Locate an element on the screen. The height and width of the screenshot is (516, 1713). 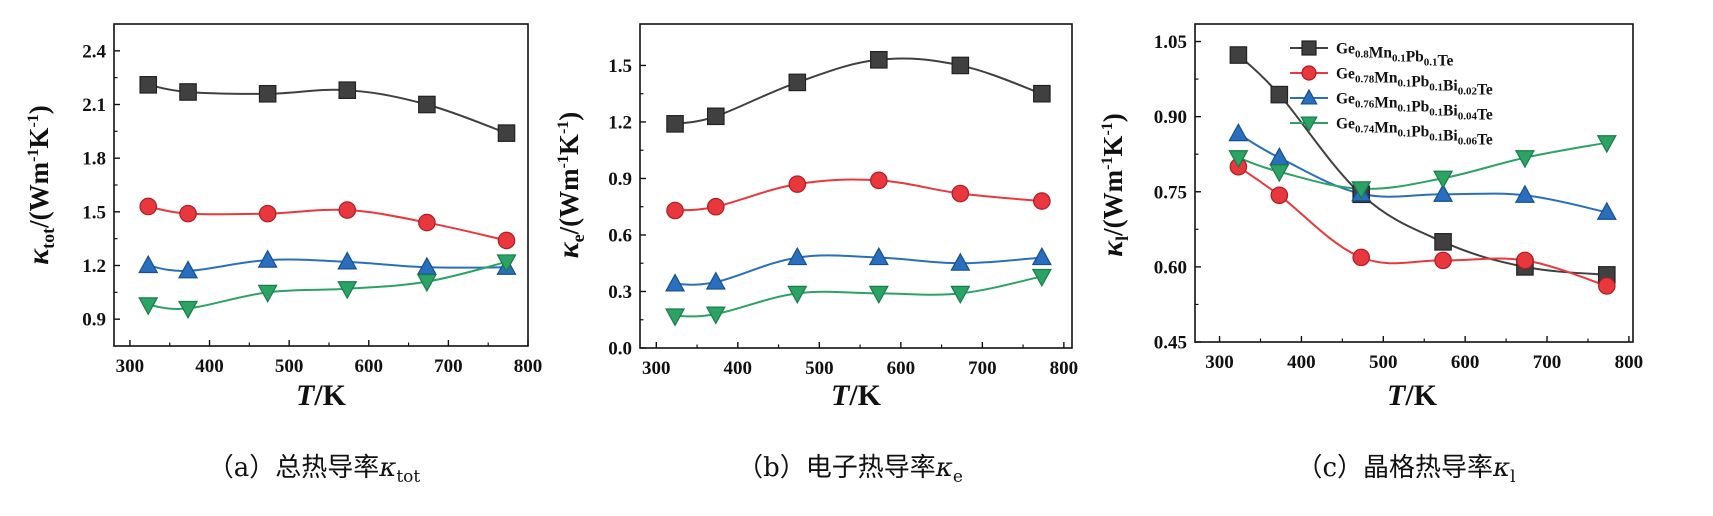
panel-b-x-tick-label: 400 is located at coordinates (738, 368).